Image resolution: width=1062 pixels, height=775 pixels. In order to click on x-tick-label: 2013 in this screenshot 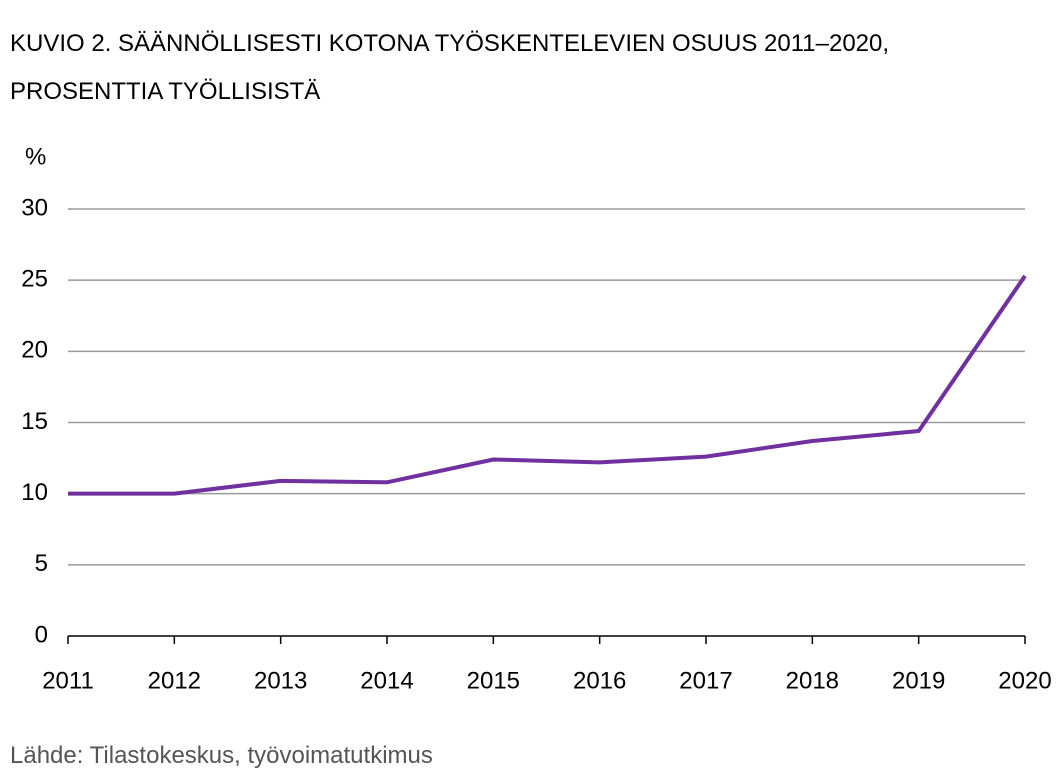, I will do `click(280, 680)`.